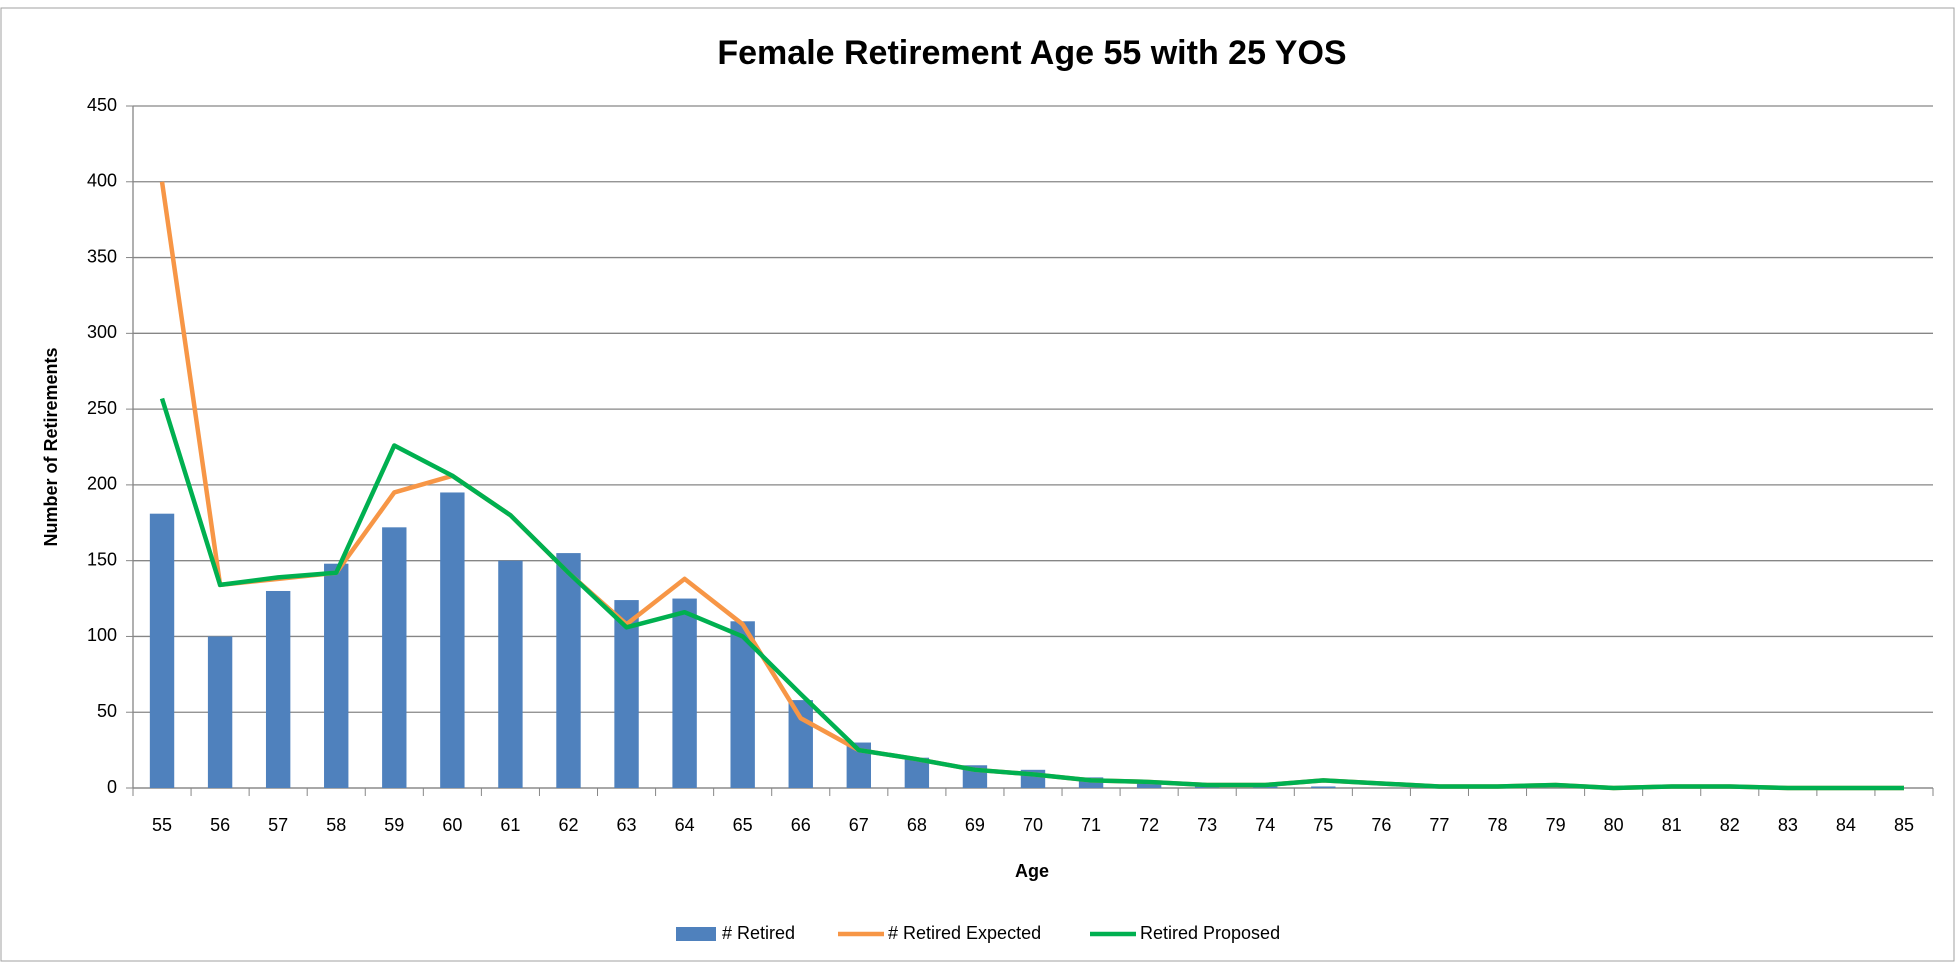 This screenshot has width=1955, height=962. I want to click on x-tick-label: 58, so click(336, 825).